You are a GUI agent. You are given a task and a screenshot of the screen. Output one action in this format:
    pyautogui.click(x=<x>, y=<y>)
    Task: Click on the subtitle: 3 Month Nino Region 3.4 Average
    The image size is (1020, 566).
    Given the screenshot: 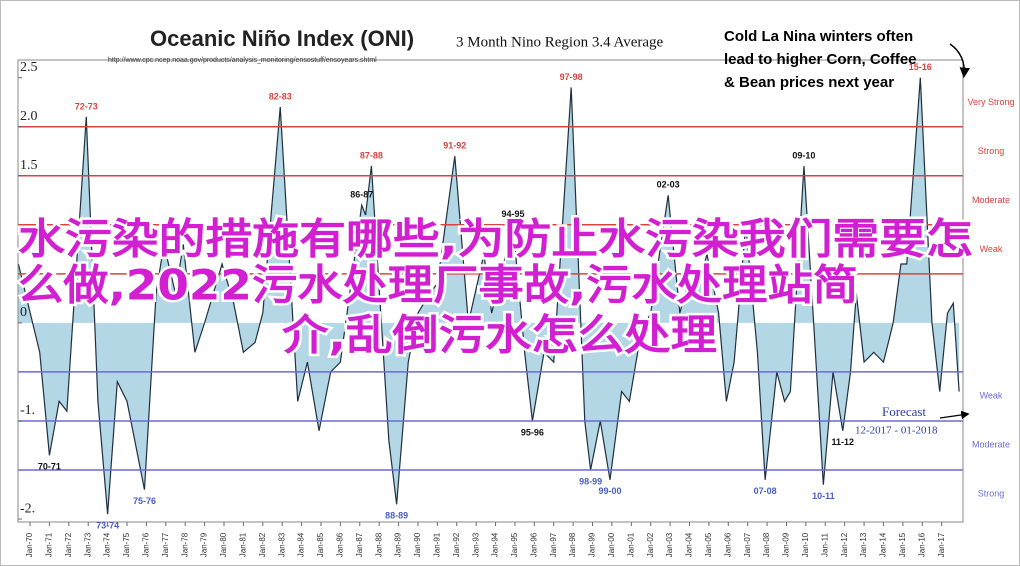 What is the action you would take?
    pyautogui.click(x=560, y=42)
    